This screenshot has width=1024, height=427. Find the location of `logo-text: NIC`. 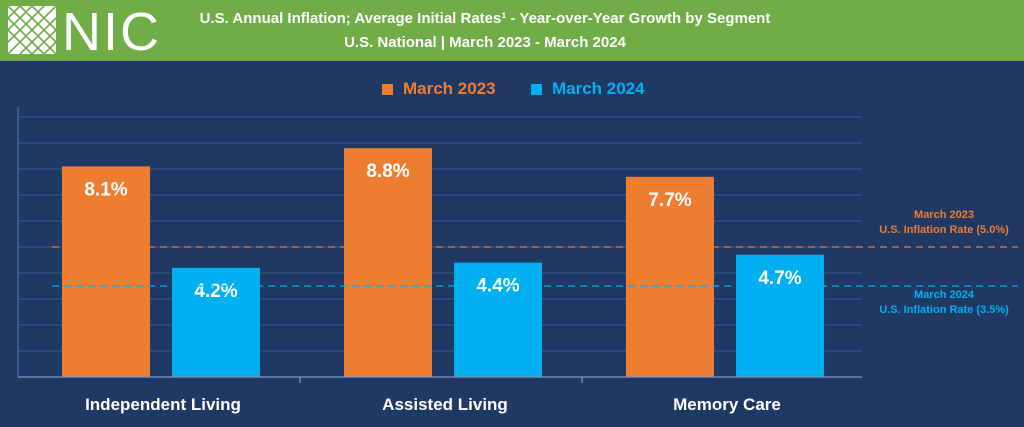

logo-text: NIC is located at coordinates (111, 30).